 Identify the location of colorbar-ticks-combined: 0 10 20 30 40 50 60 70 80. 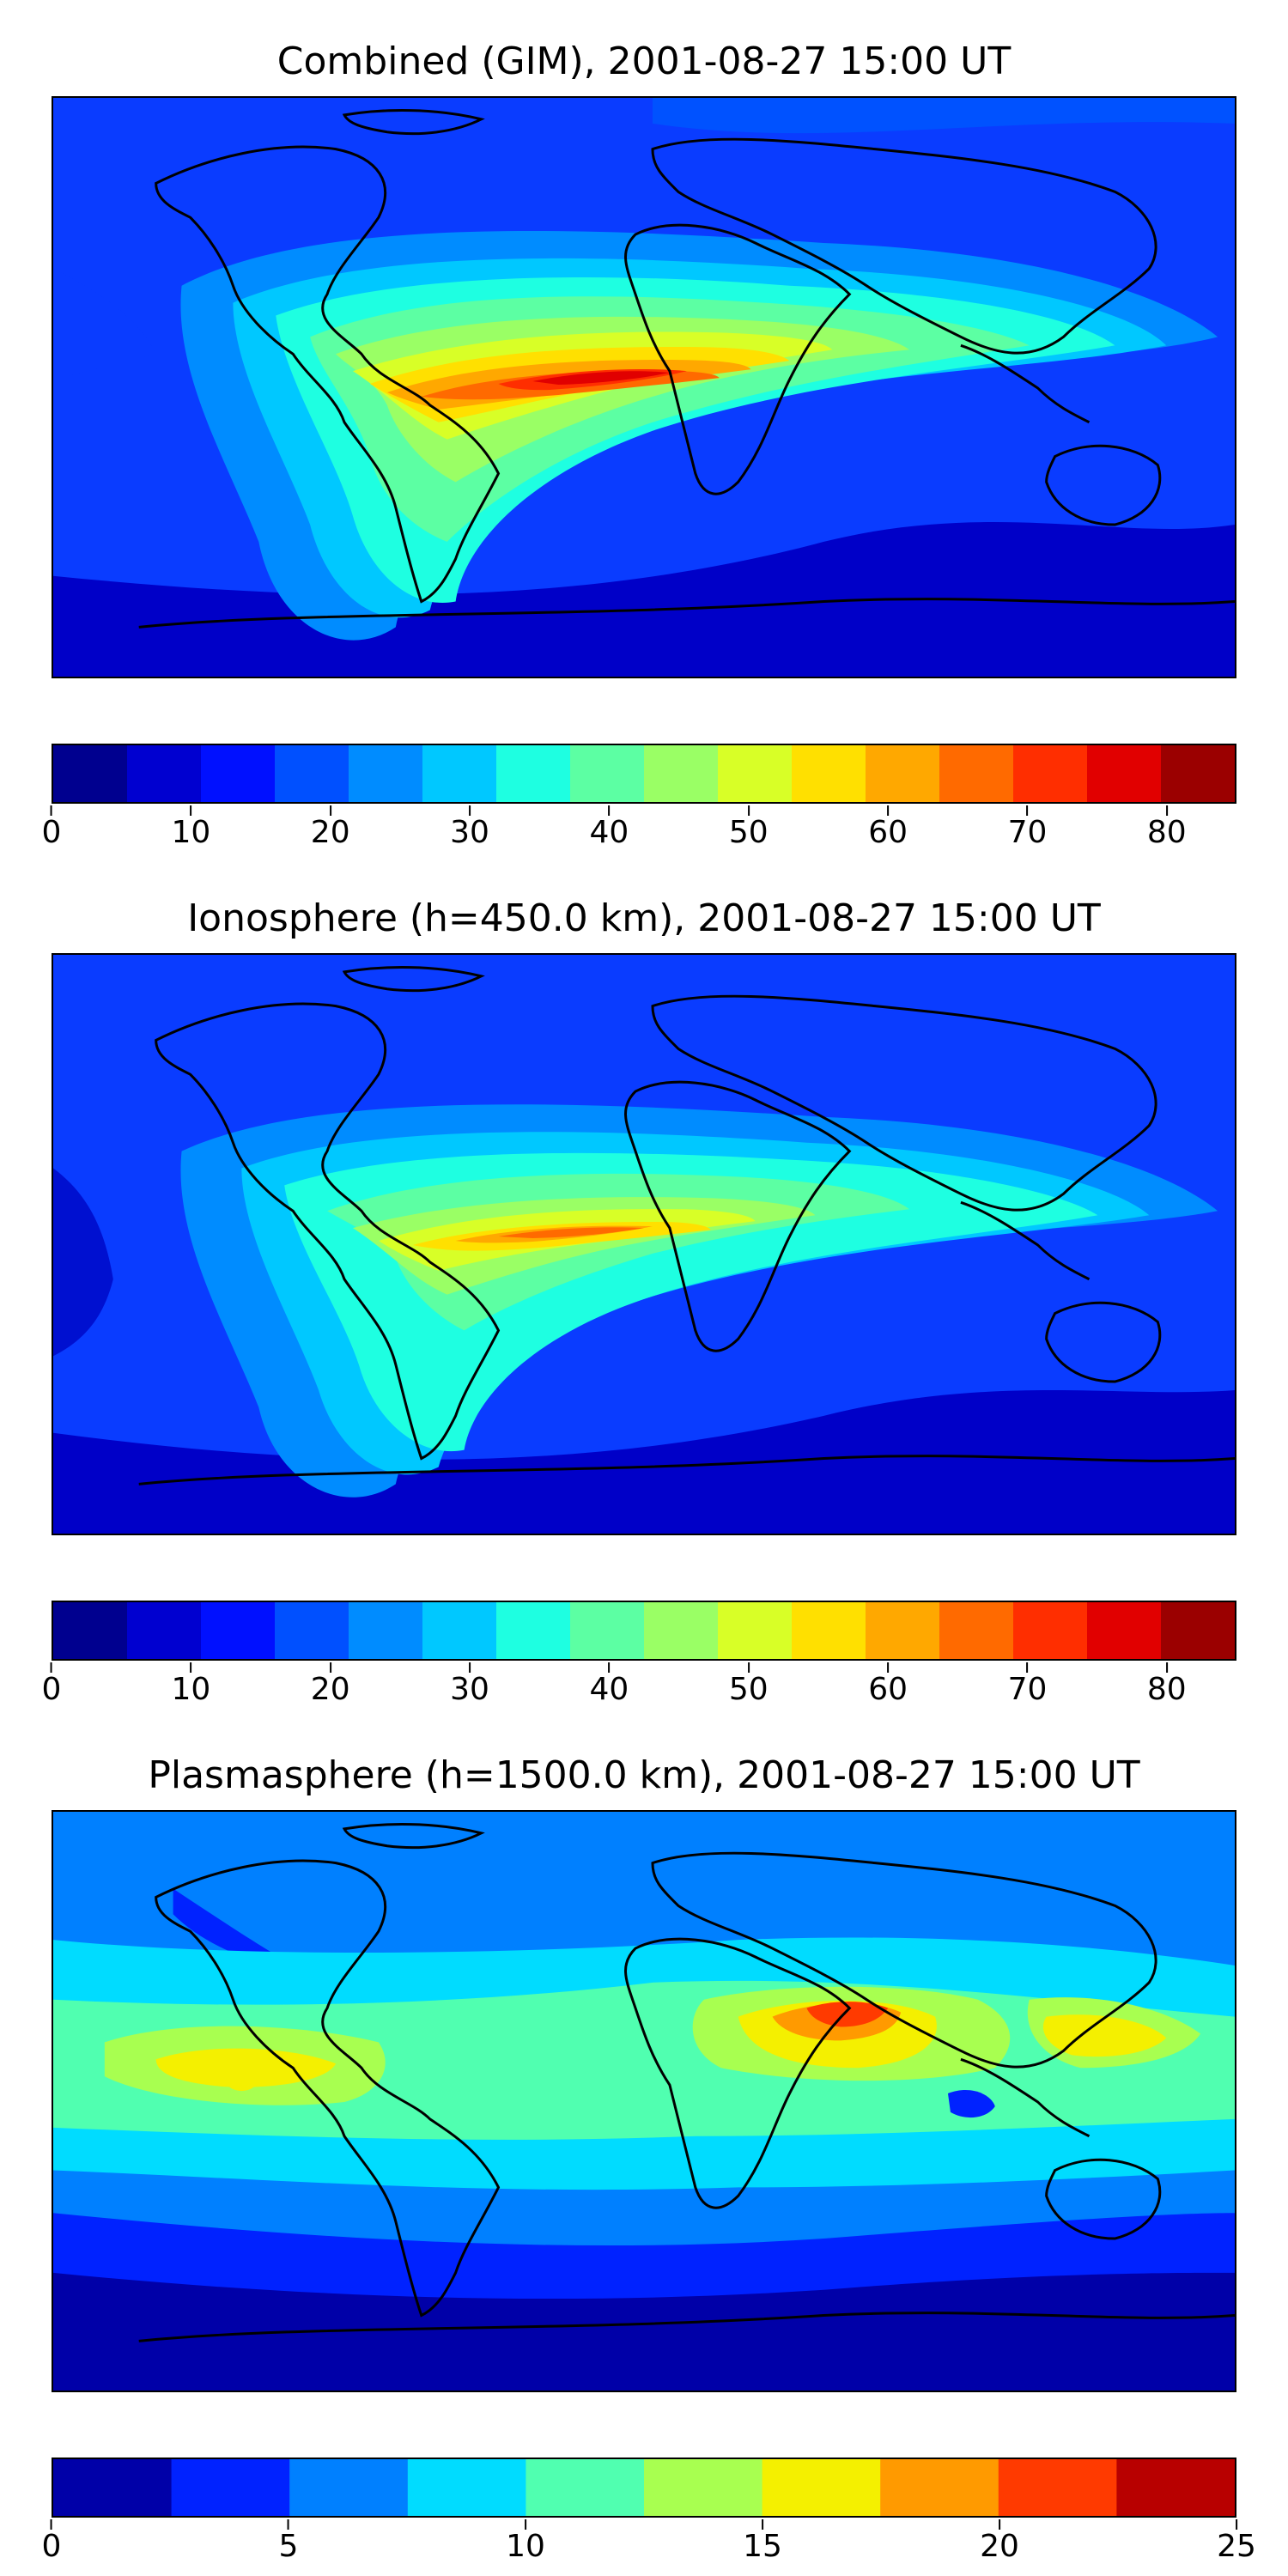
(639, 837).